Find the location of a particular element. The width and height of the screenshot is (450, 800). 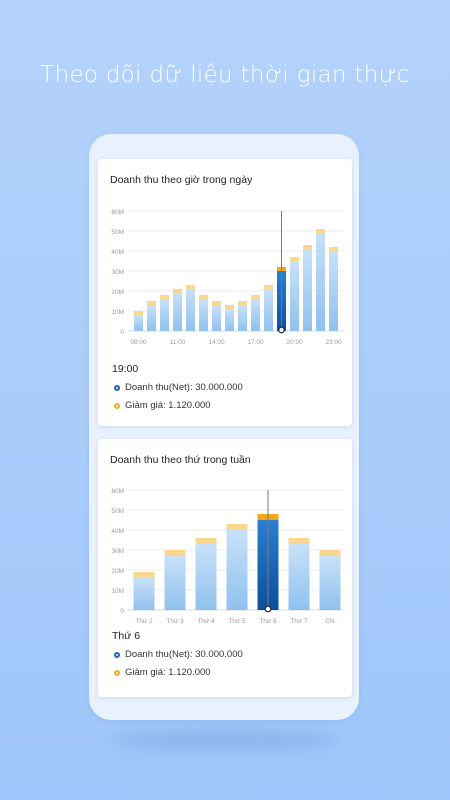

x-tick-label: Thứ 3 is located at coordinates (175, 621).